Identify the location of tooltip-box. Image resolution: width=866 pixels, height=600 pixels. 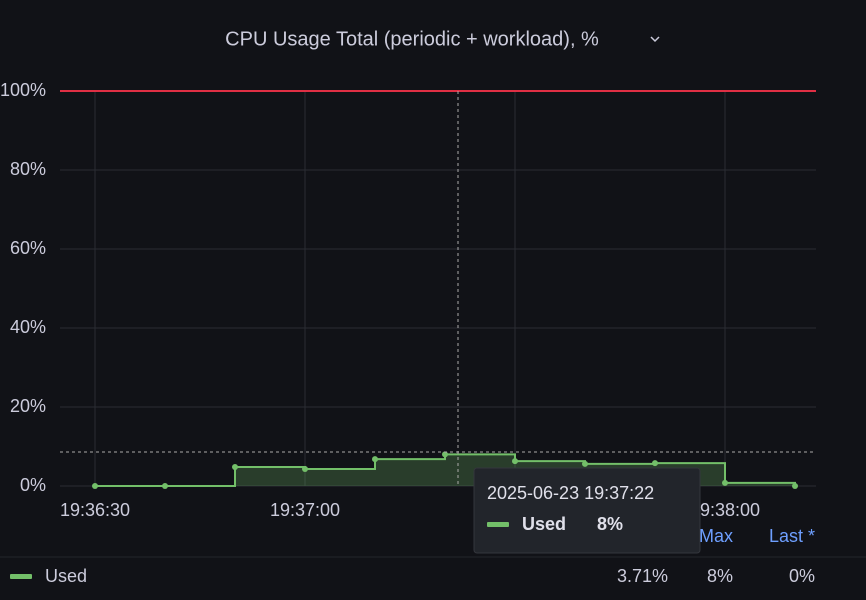
(587, 510).